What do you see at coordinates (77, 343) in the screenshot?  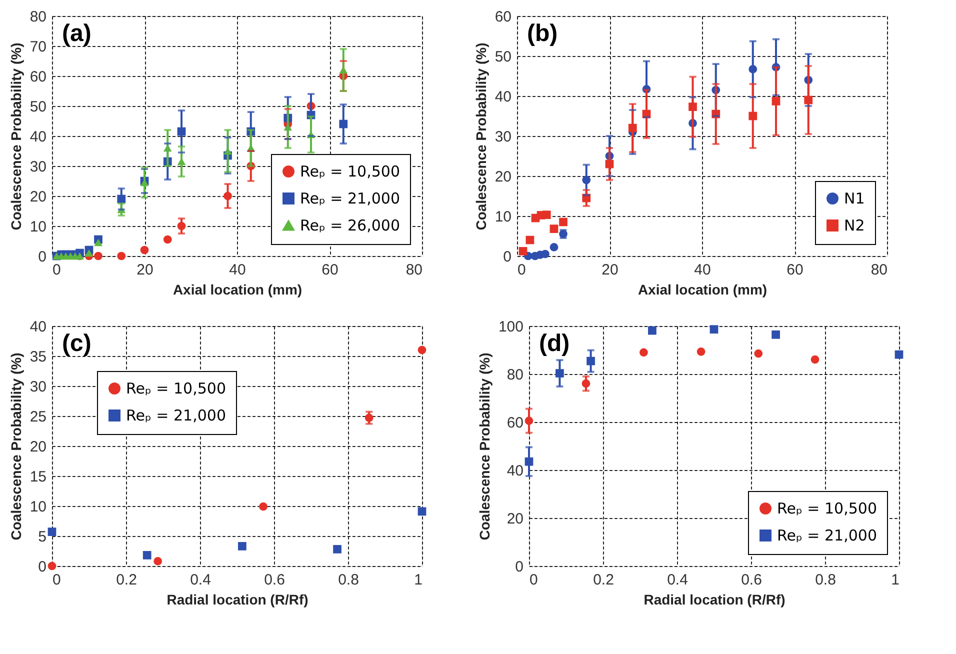 I see `annotation: (c)` at bounding box center [77, 343].